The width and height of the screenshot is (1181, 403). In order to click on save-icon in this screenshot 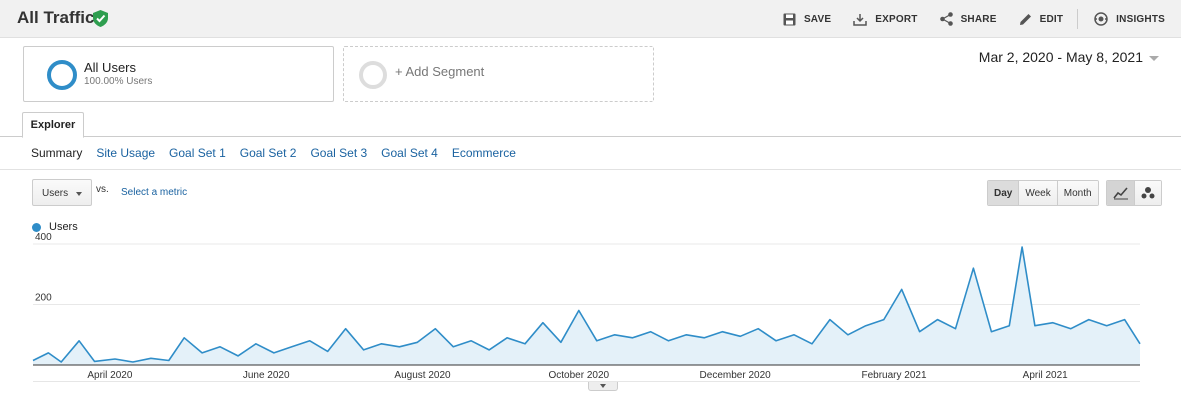, I will do `click(789, 19)`.